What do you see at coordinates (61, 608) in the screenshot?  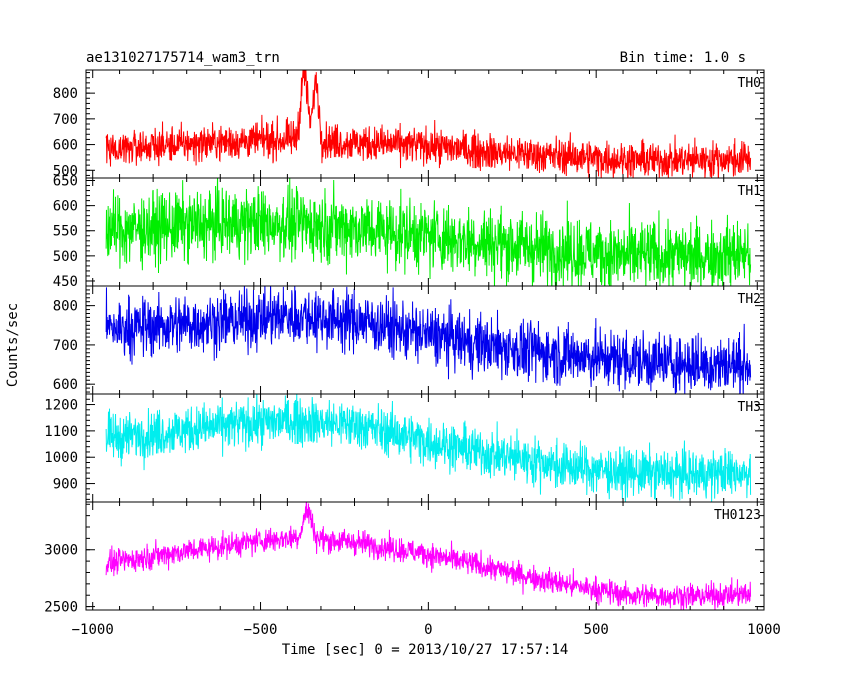 I see `y-tick-label: 2500` at bounding box center [61, 608].